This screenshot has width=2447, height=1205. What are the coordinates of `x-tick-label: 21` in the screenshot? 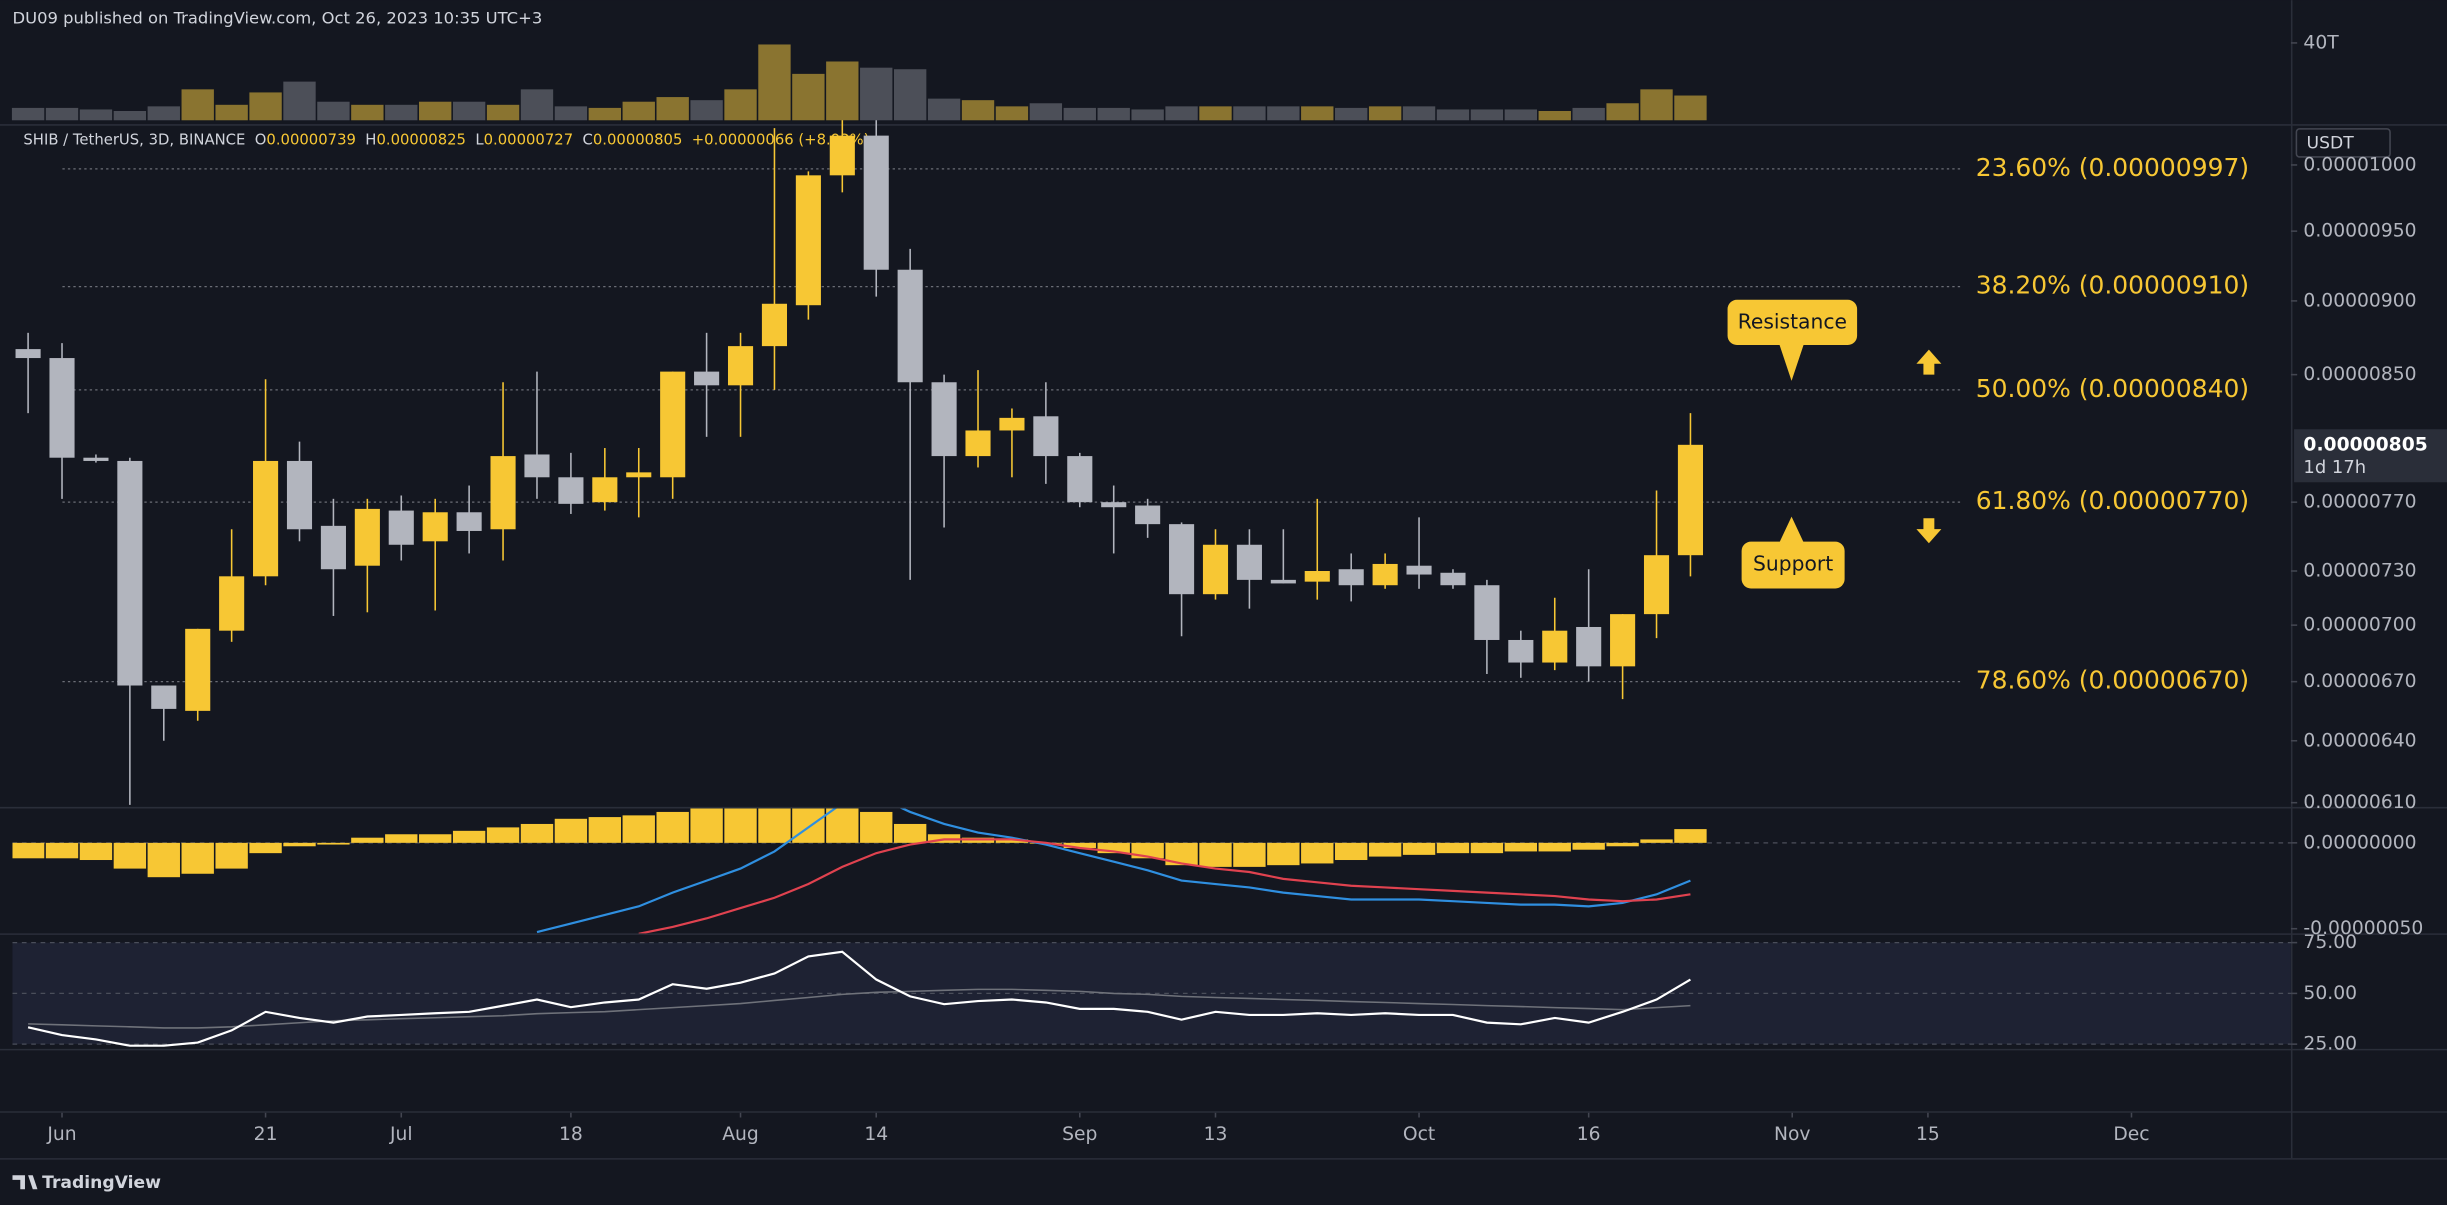 It's located at (266, 1134).